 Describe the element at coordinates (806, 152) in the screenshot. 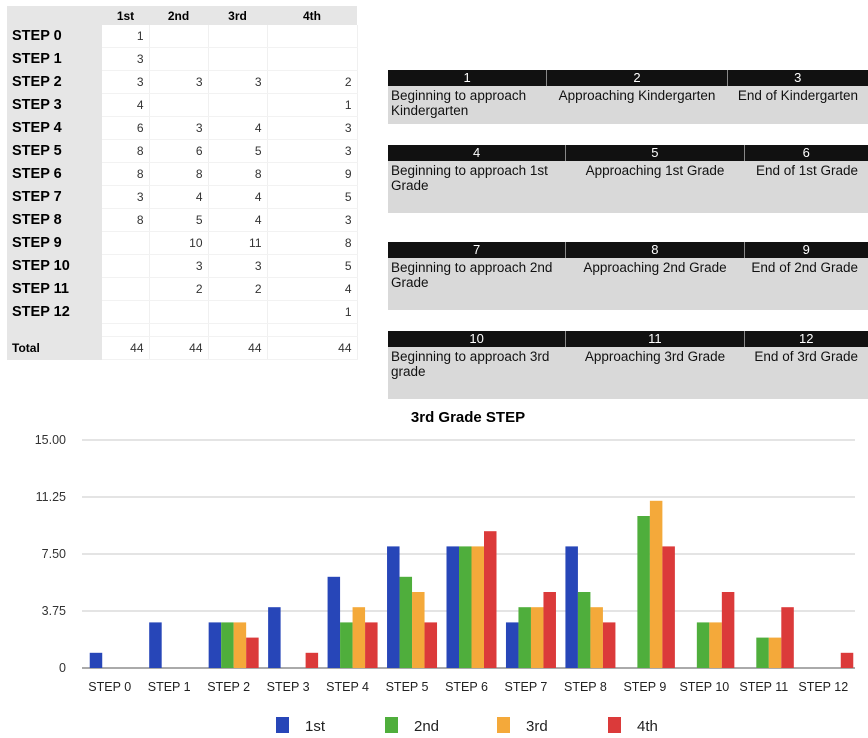

I see `level-number: 6` at that location.